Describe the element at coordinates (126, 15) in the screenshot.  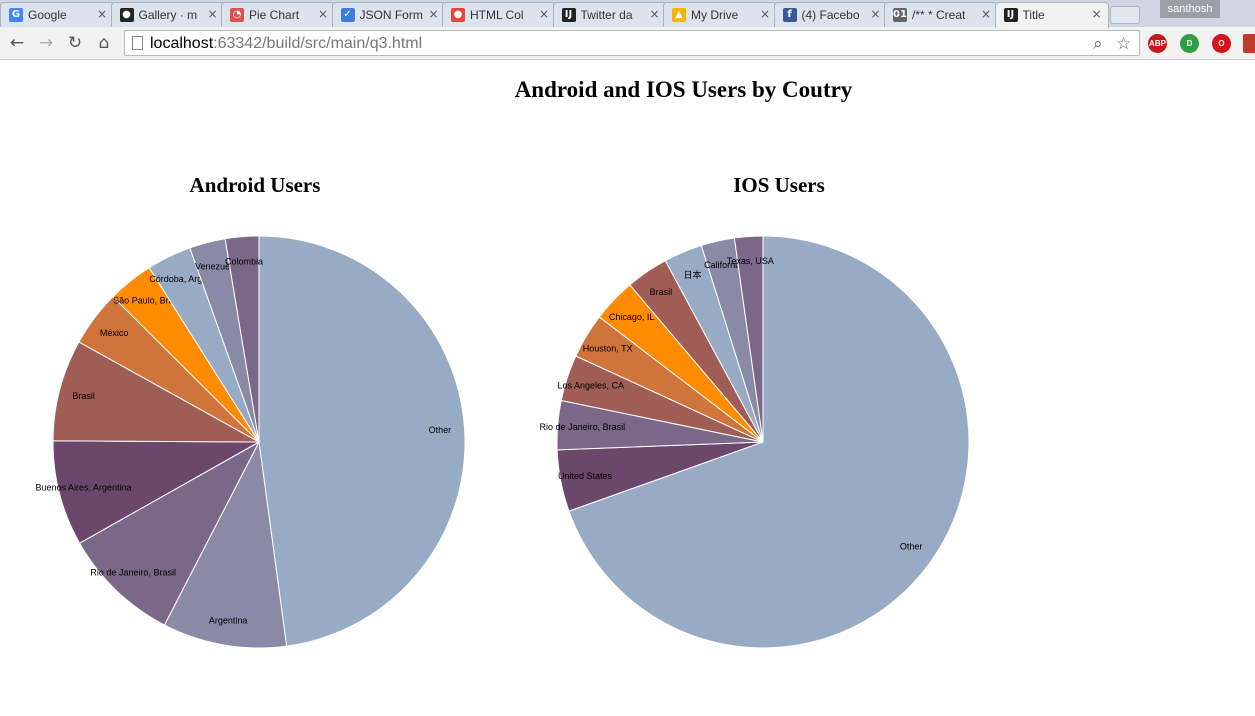
I see `github-icon: ●` at that location.